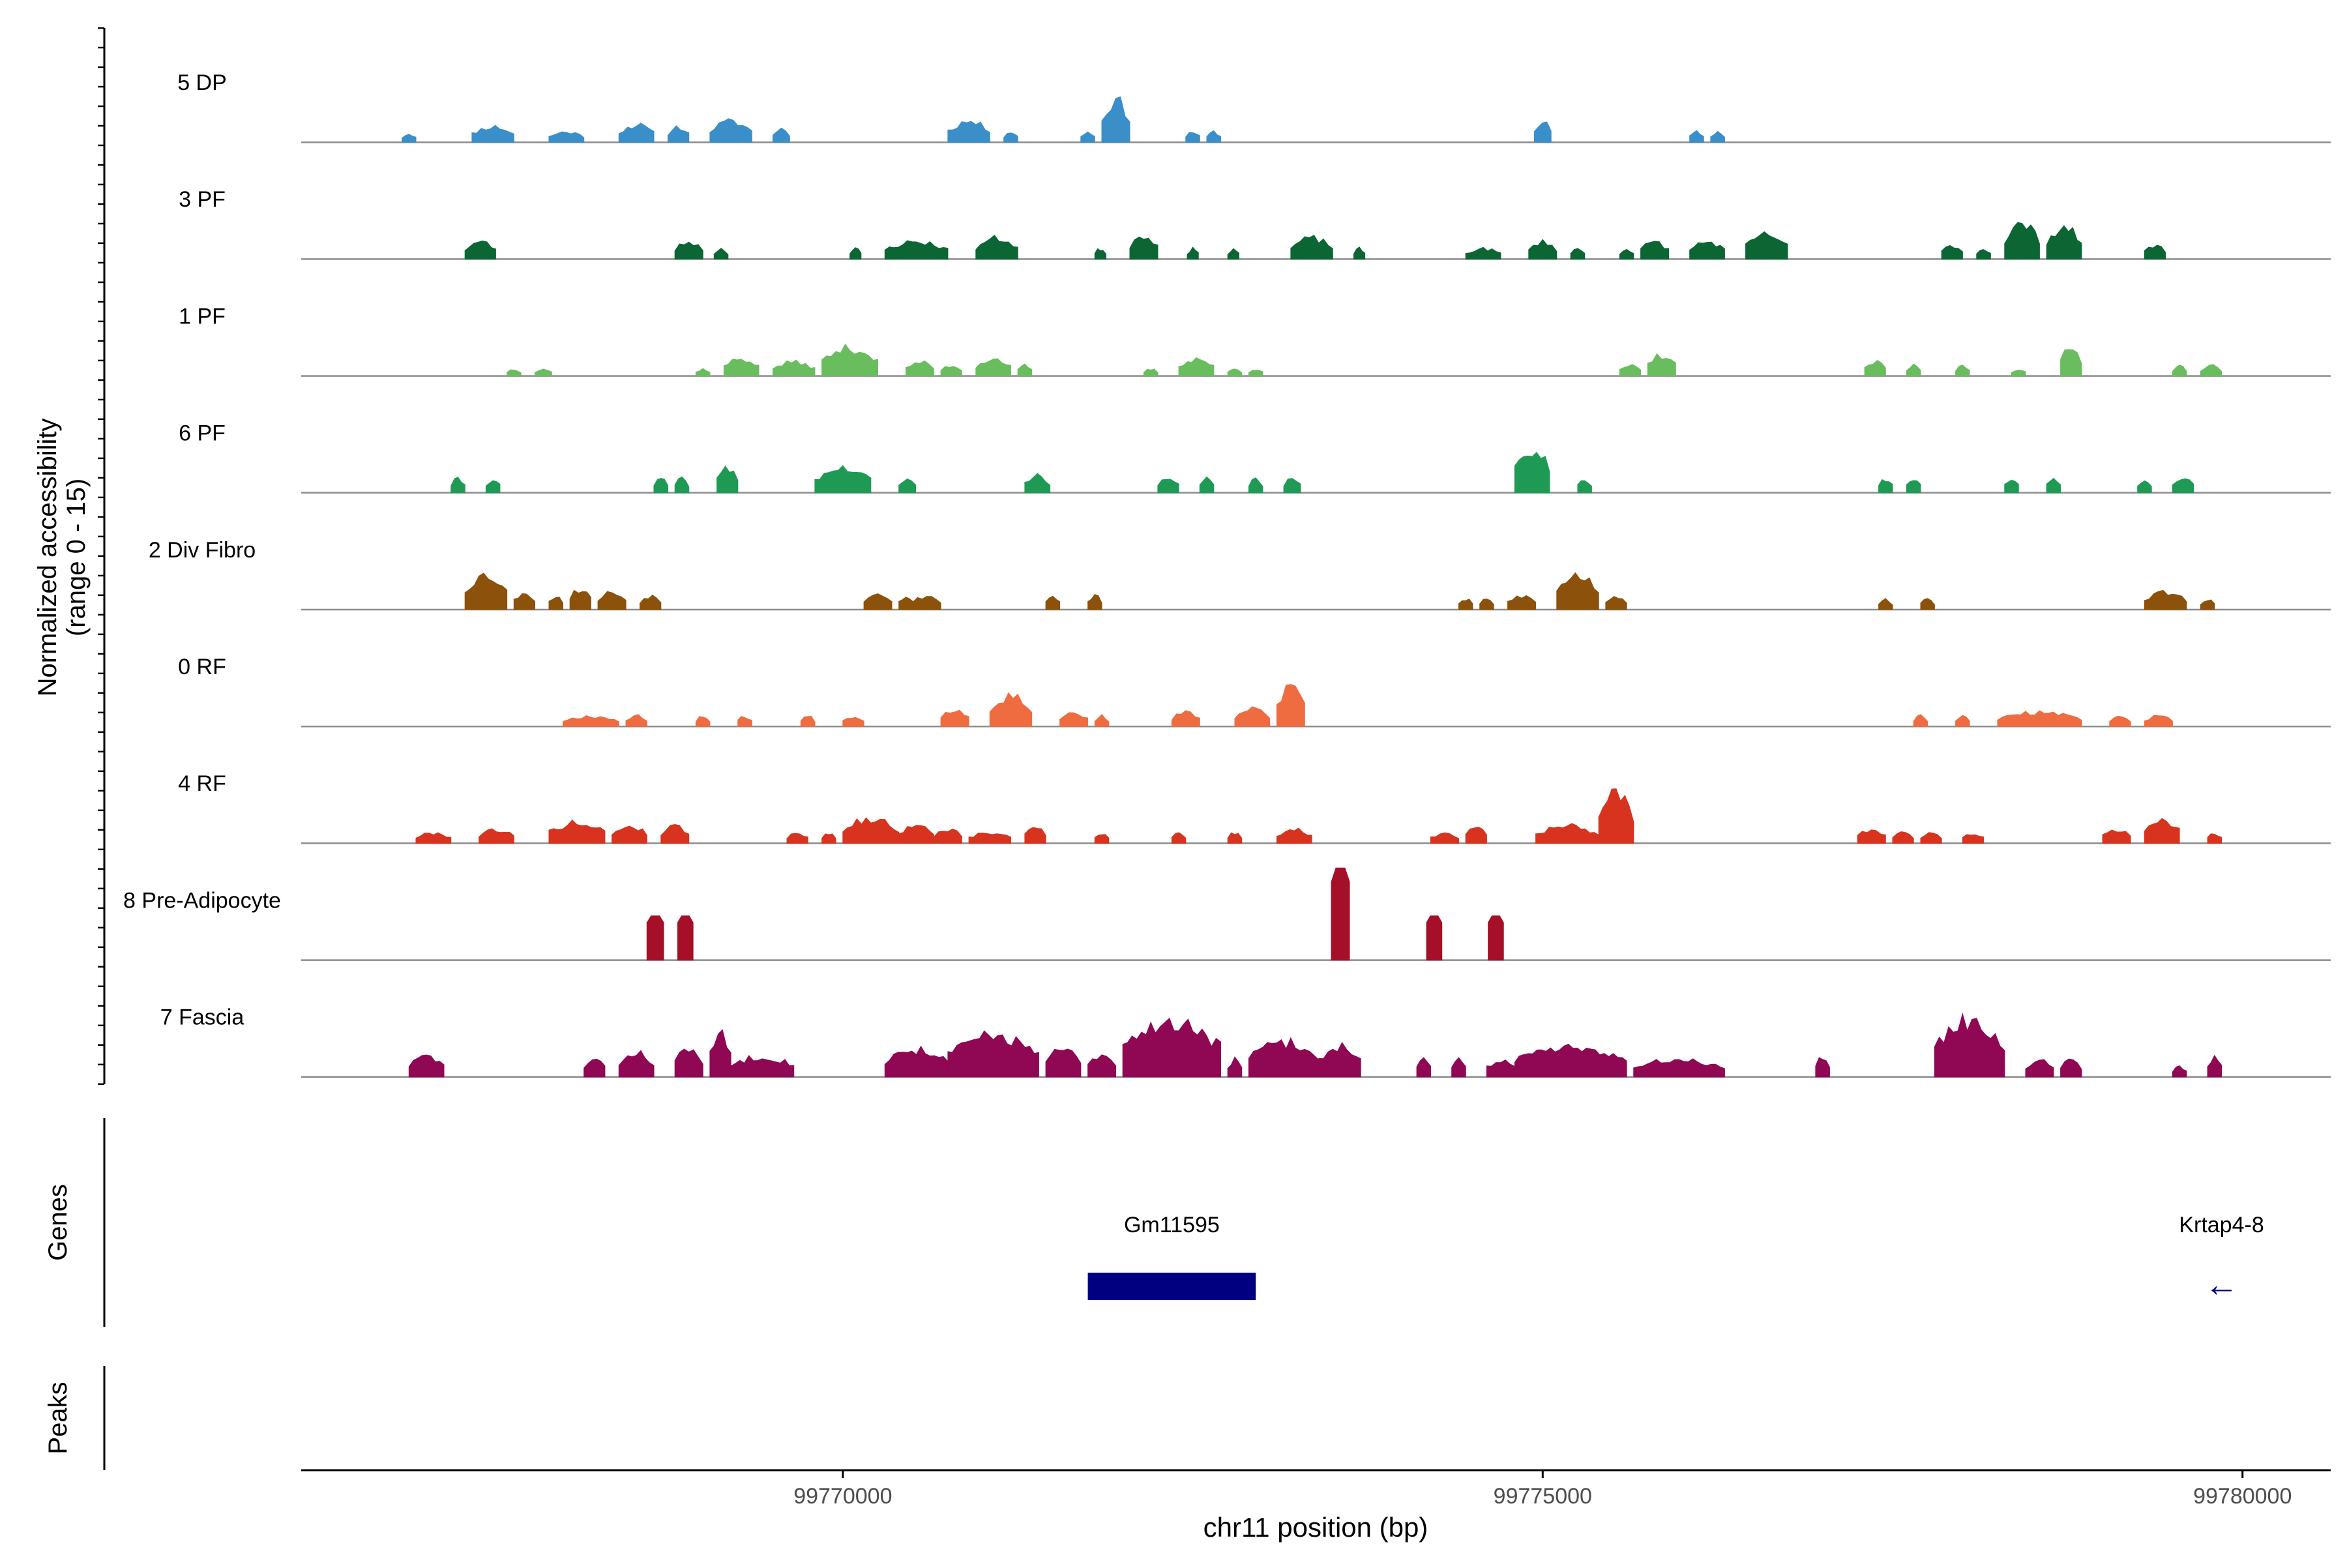 The height and width of the screenshot is (1568, 2347). I want to click on gene-gm11595: Gm11595, so click(1171, 1257).